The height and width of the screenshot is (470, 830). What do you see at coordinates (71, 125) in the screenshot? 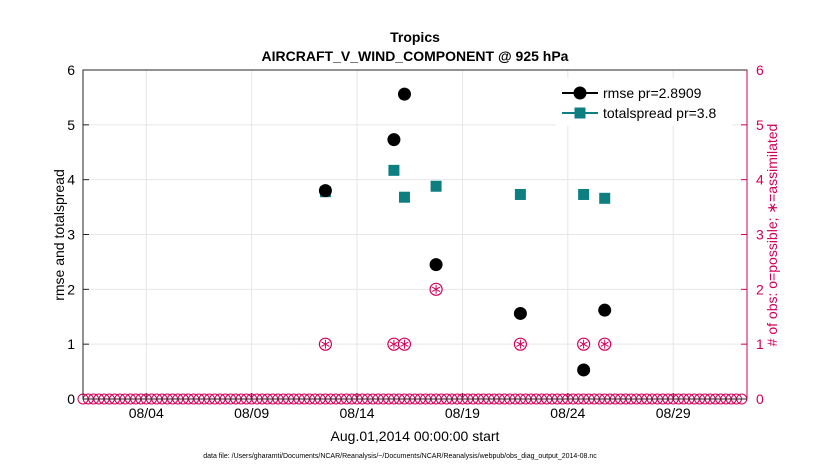
I see `y-tick-label: 5` at bounding box center [71, 125].